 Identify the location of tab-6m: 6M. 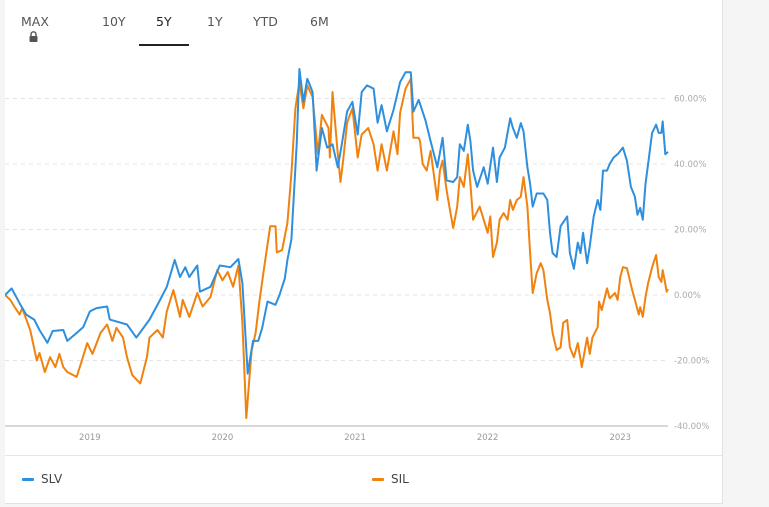
(319, 21).